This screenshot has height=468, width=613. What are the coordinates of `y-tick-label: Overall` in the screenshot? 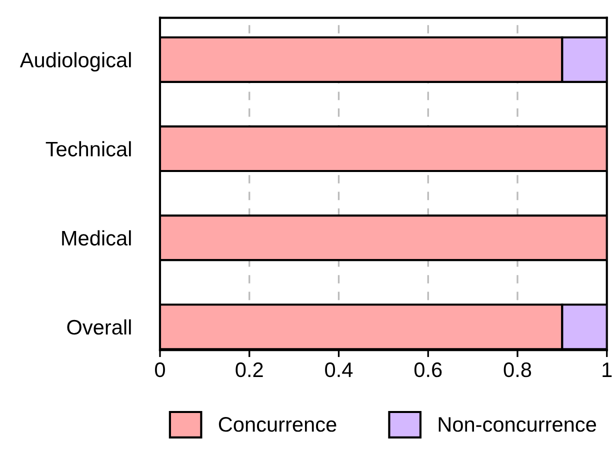 It's located at (99, 327).